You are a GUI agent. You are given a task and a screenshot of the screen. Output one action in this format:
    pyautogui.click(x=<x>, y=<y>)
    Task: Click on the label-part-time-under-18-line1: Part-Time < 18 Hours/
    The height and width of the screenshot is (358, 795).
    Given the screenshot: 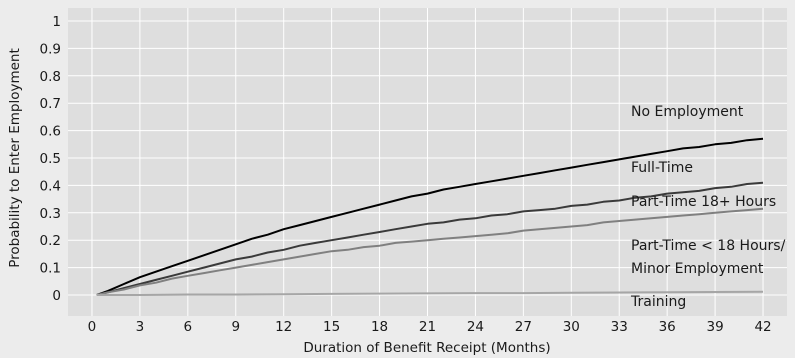 What is the action you would take?
    pyautogui.click(x=708, y=246)
    